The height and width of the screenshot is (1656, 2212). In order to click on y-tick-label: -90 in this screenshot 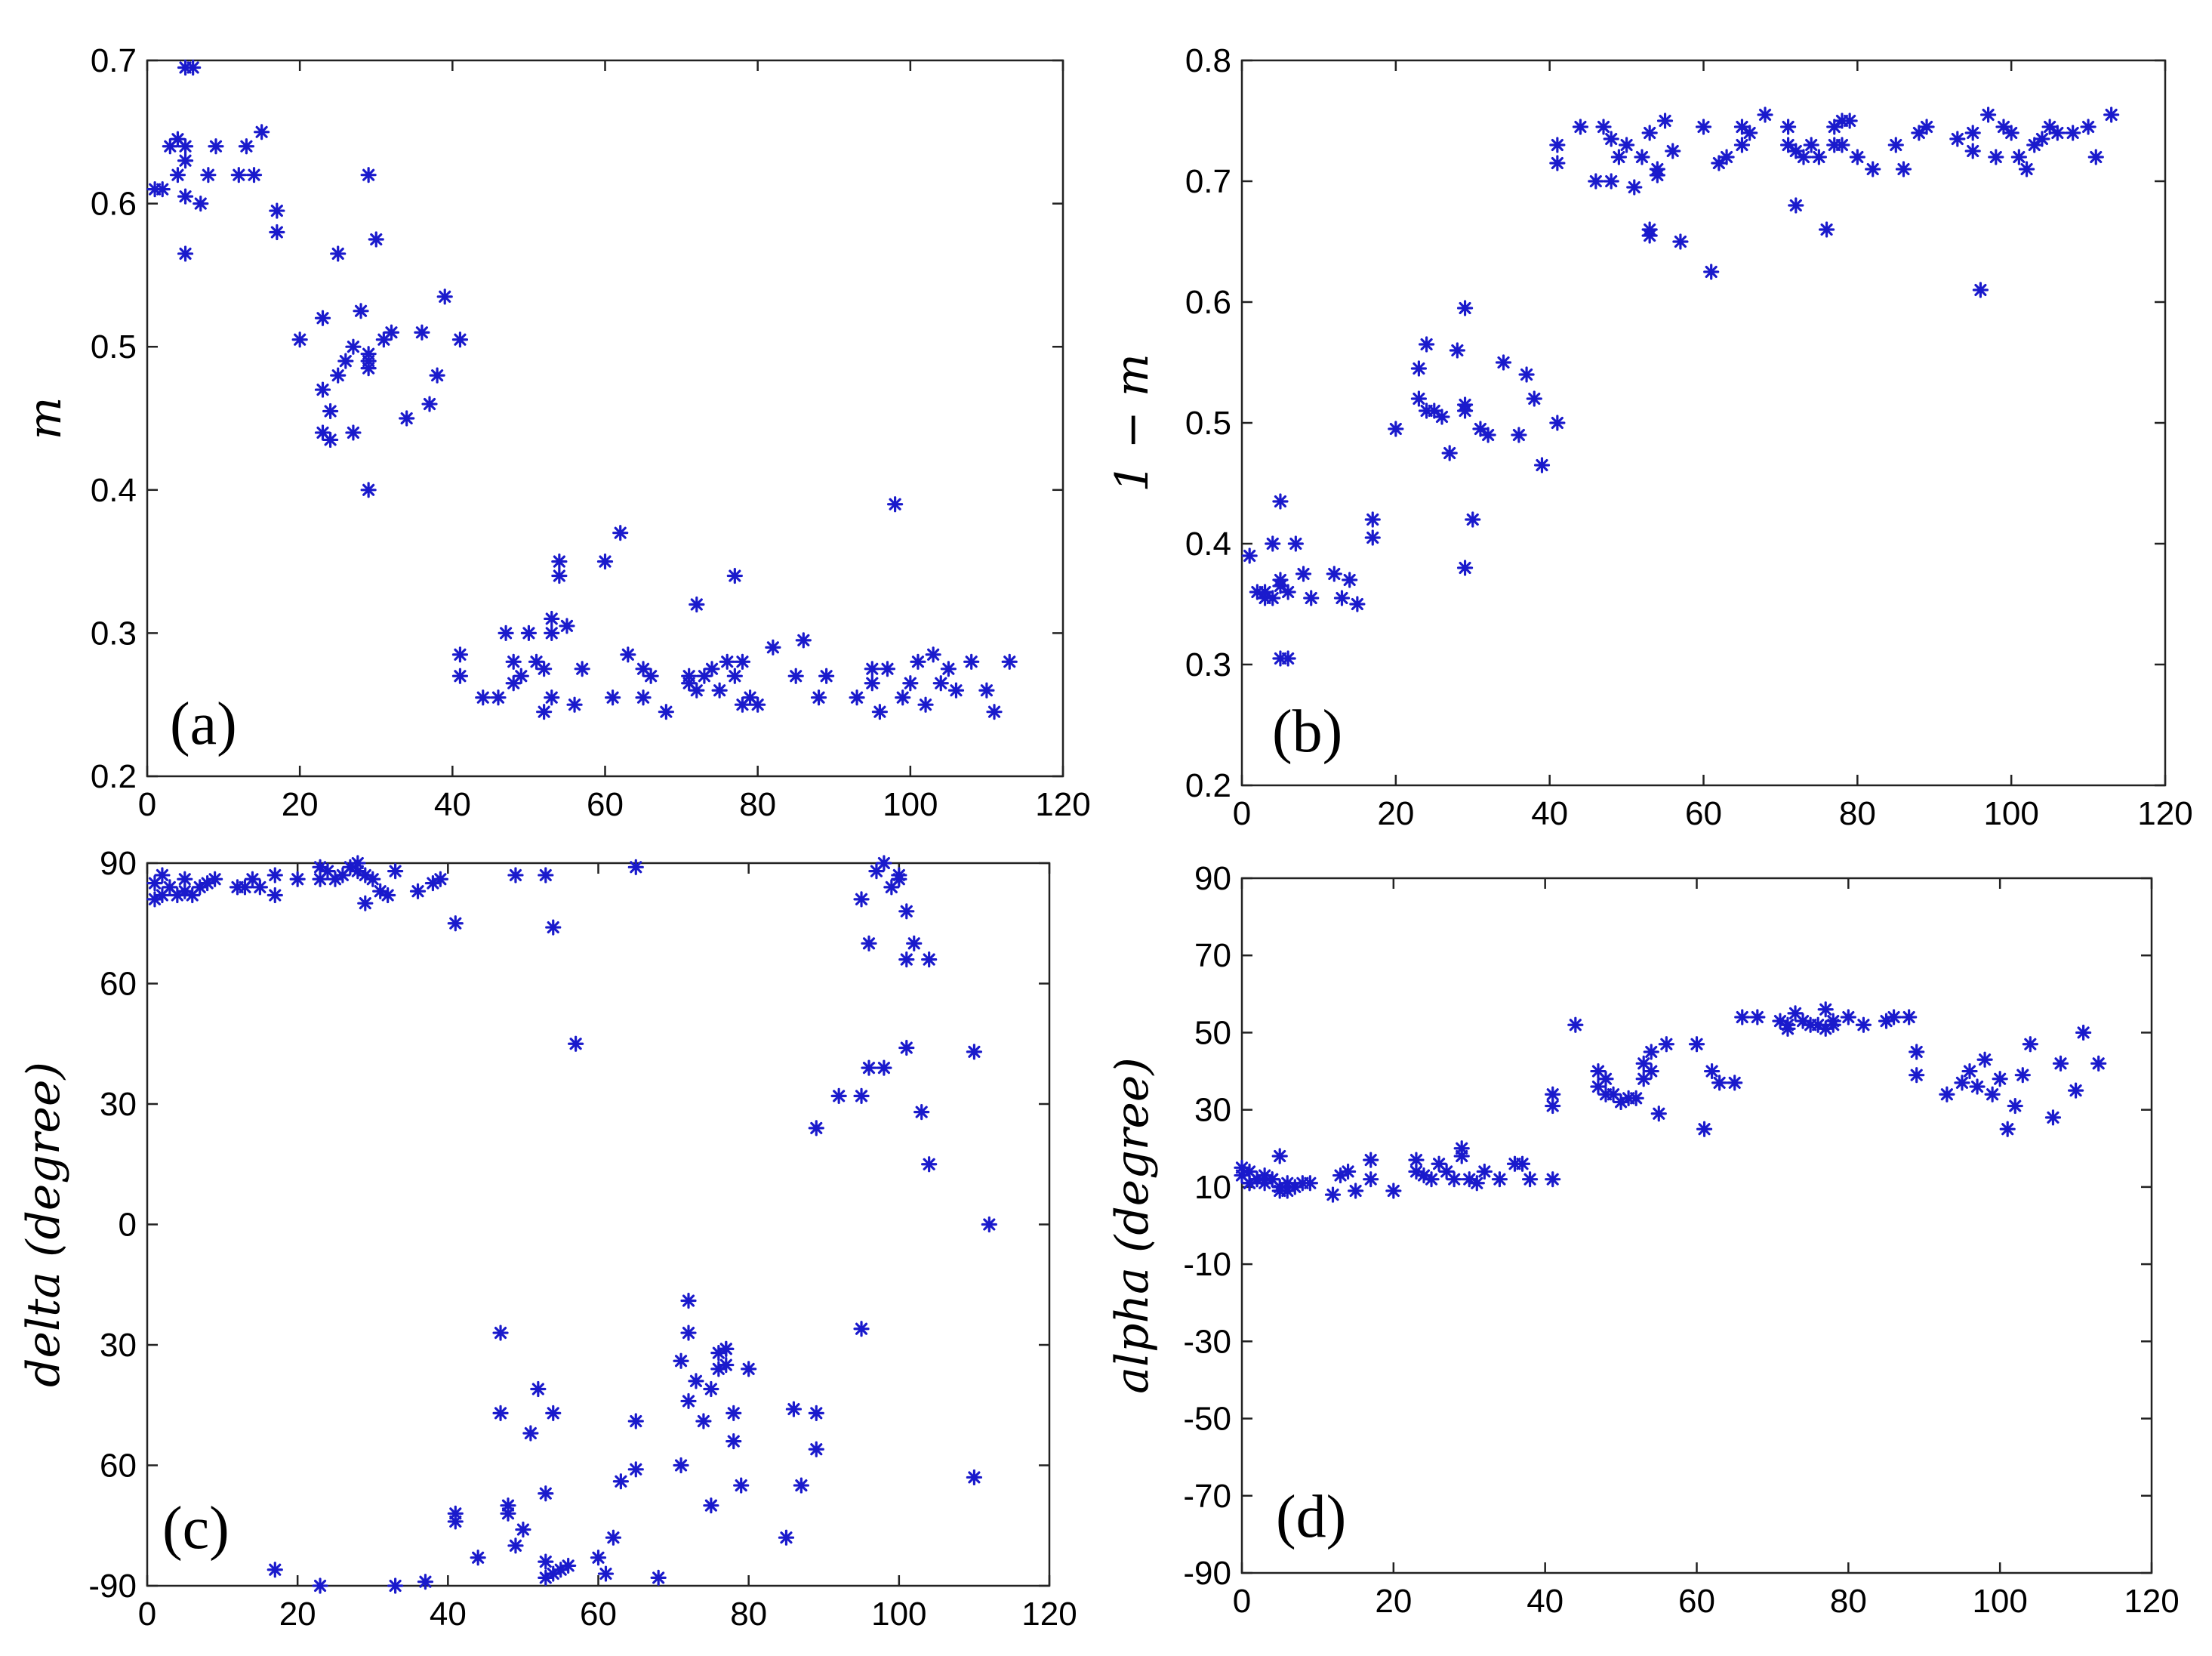, I will do `click(1207, 1573)`.